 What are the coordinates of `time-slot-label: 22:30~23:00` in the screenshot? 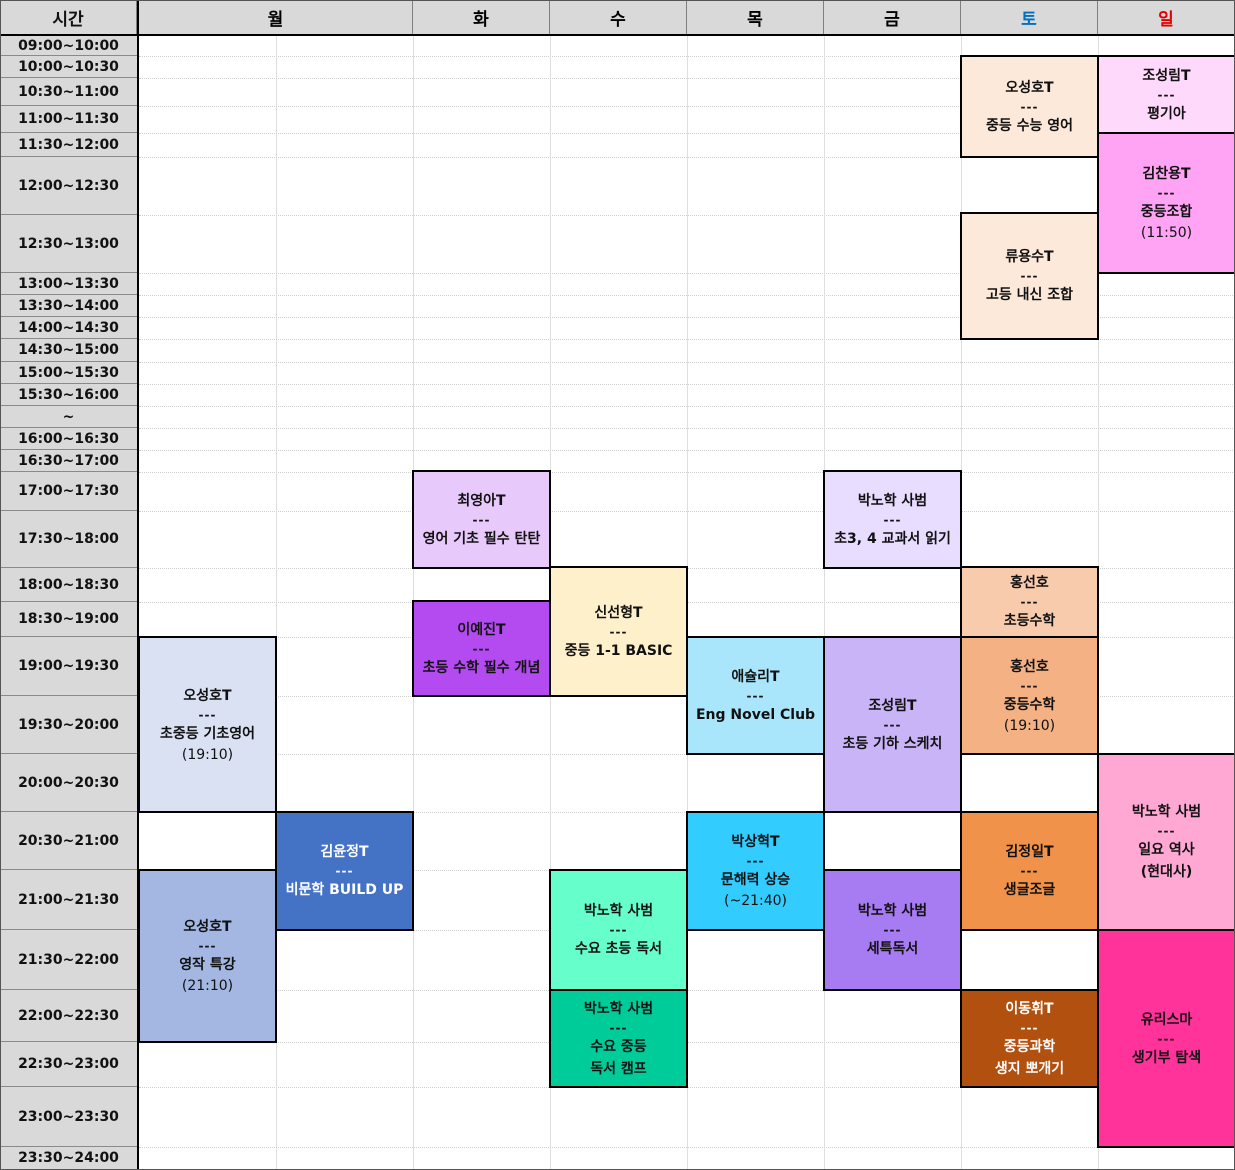 It's located at (68, 1064).